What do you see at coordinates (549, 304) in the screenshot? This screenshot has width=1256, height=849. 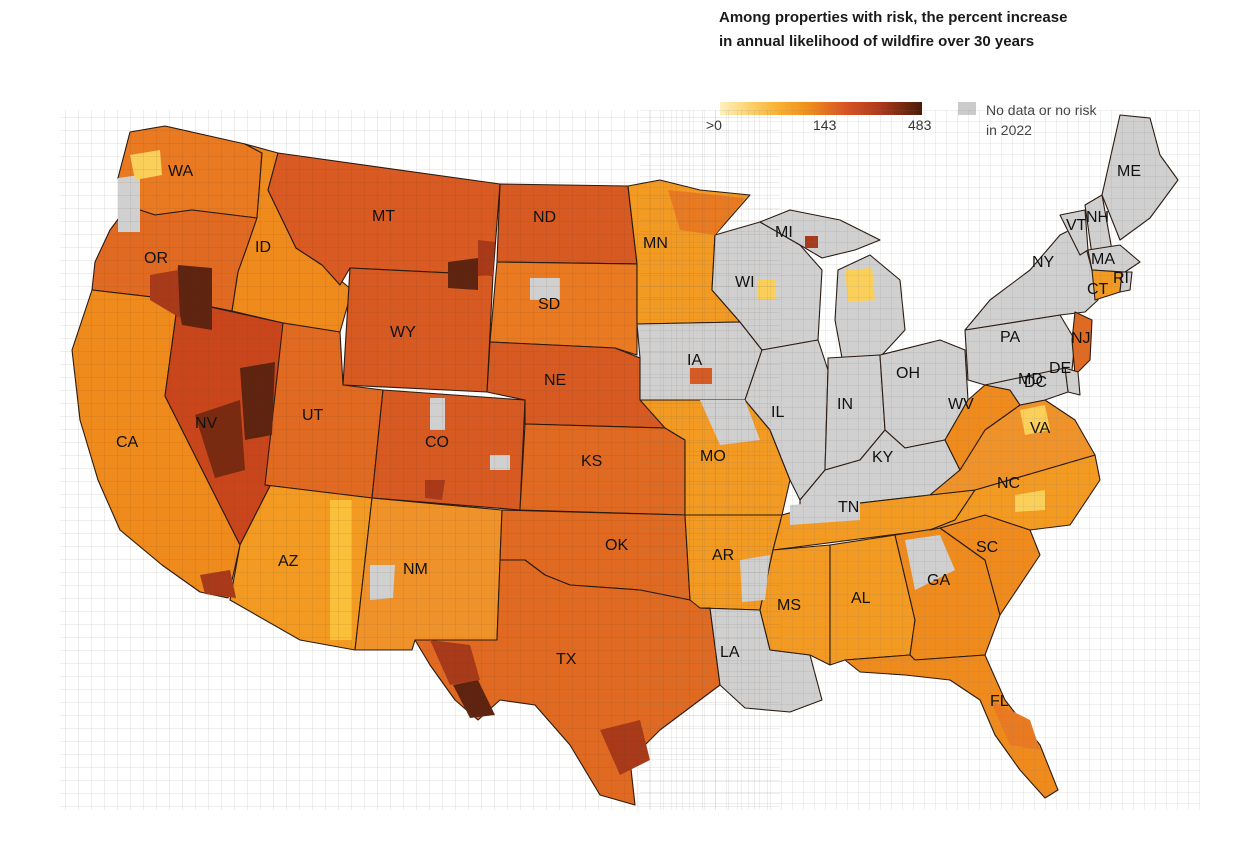 I see `state-label-sd: SD` at bounding box center [549, 304].